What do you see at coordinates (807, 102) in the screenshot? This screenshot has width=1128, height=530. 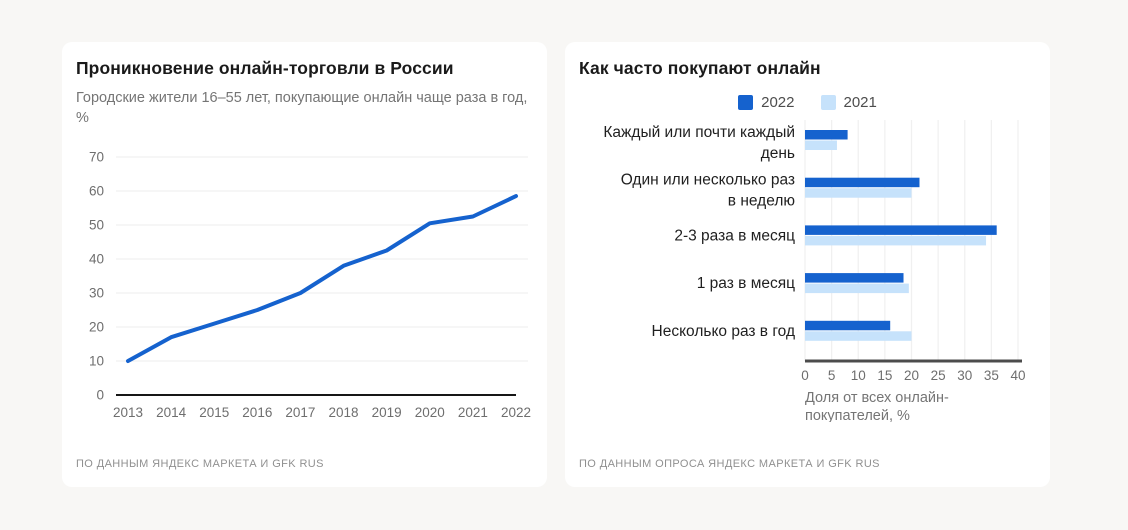 I see `frequency-legend: 2022 2021` at bounding box center [807, 102].